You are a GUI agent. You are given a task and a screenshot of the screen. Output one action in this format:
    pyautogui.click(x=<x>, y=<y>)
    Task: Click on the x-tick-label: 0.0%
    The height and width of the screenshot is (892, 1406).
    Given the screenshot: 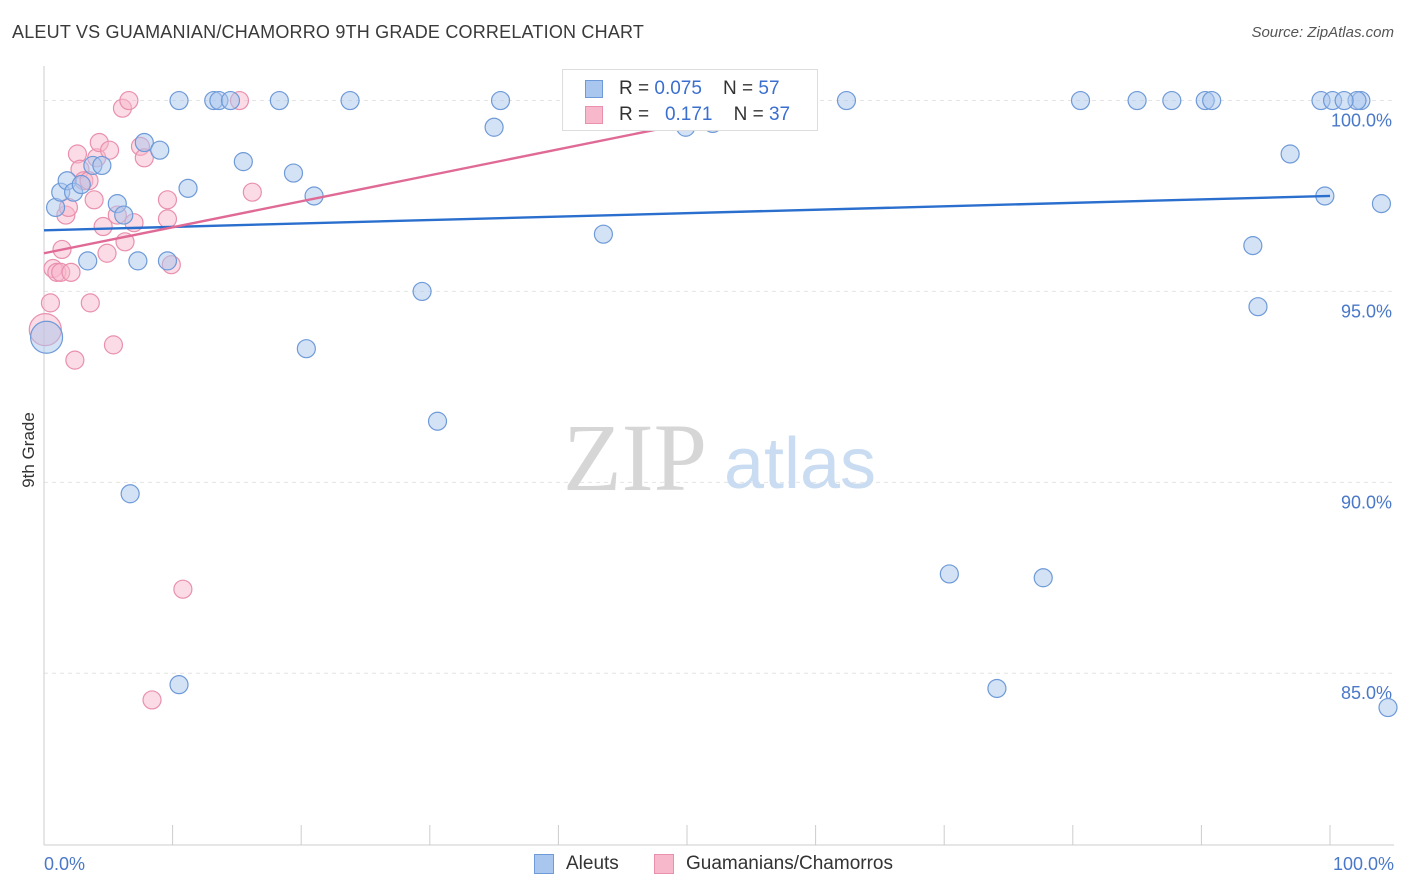 What is the action you would take?
    pyautogui.click(x=64, y=864)
    